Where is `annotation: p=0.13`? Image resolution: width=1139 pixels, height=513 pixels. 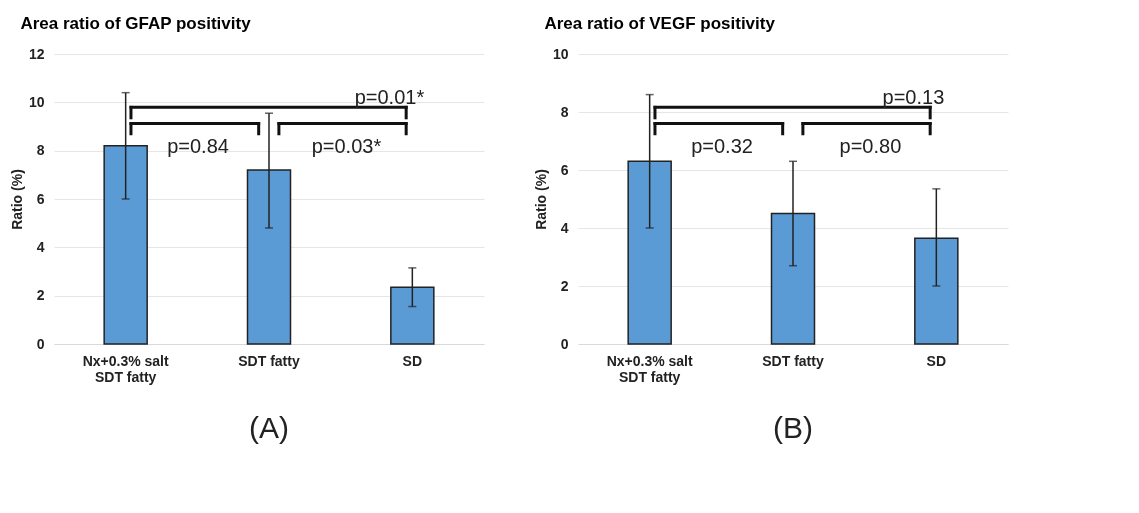
annotation: p=0.13 is located at coordinates (913, 96).